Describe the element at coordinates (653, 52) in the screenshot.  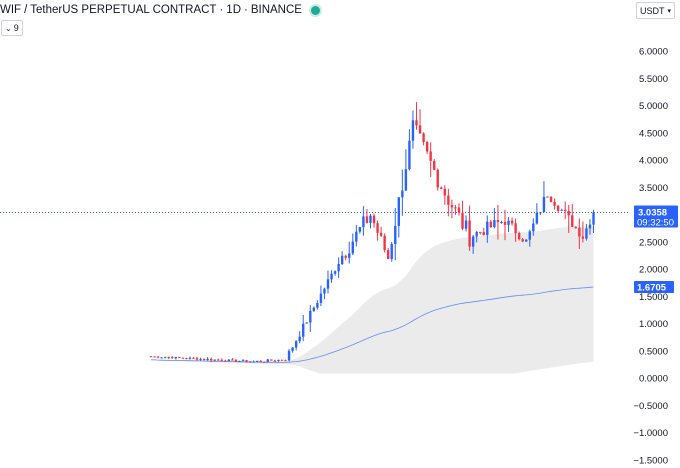
I see `price-axis-label: 6.0000` at that location.